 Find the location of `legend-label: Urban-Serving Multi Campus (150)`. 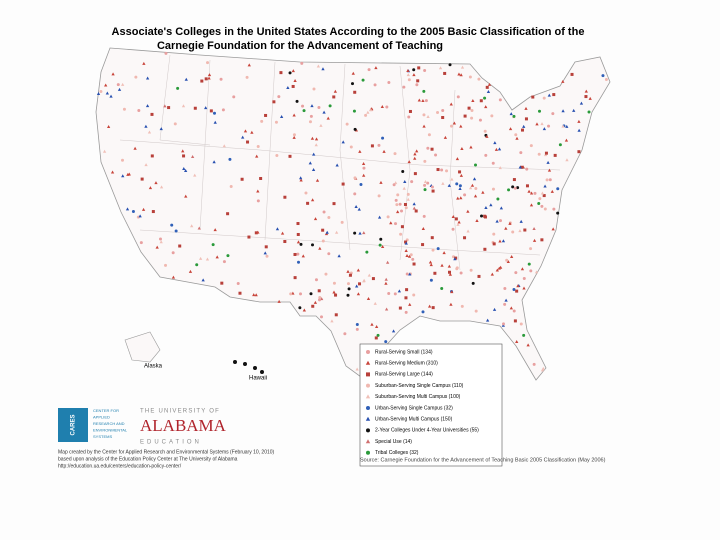

legend-label: Urban-Serving Multi Campus (150) is located at coordinates (414, 420).